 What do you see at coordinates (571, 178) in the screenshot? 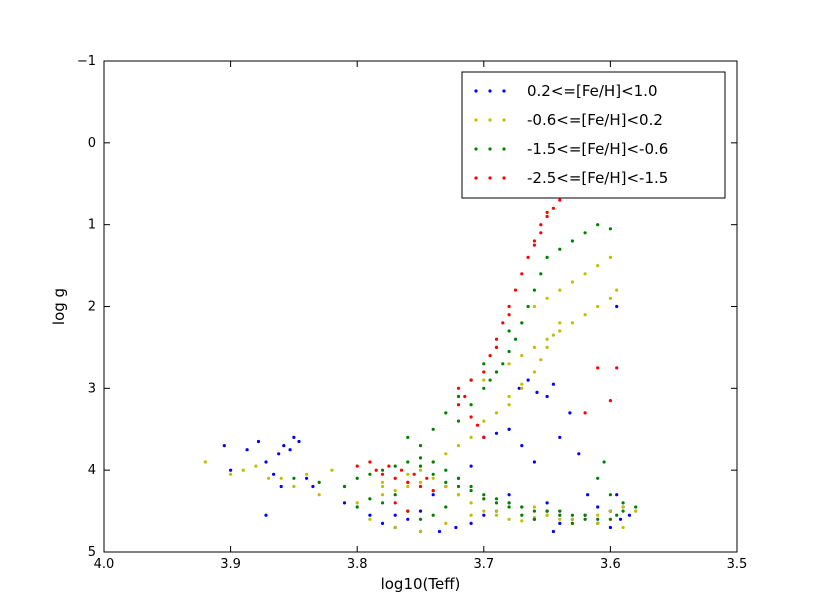
I see `legend-entry: -2.5<=[Fe/H]<-1.5` at bounding box center [571, 178].